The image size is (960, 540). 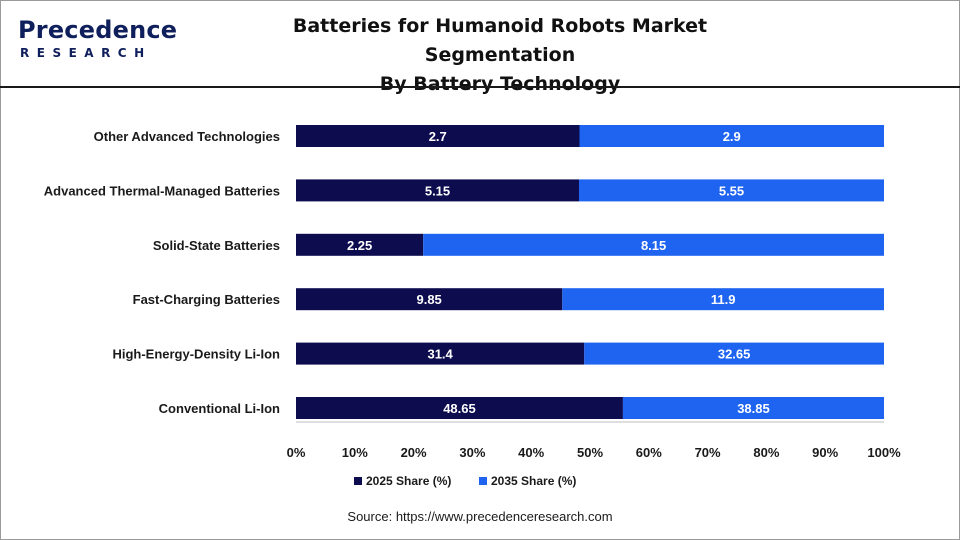 I want to click on data-label: 2.25, so click(x=359, y=245).